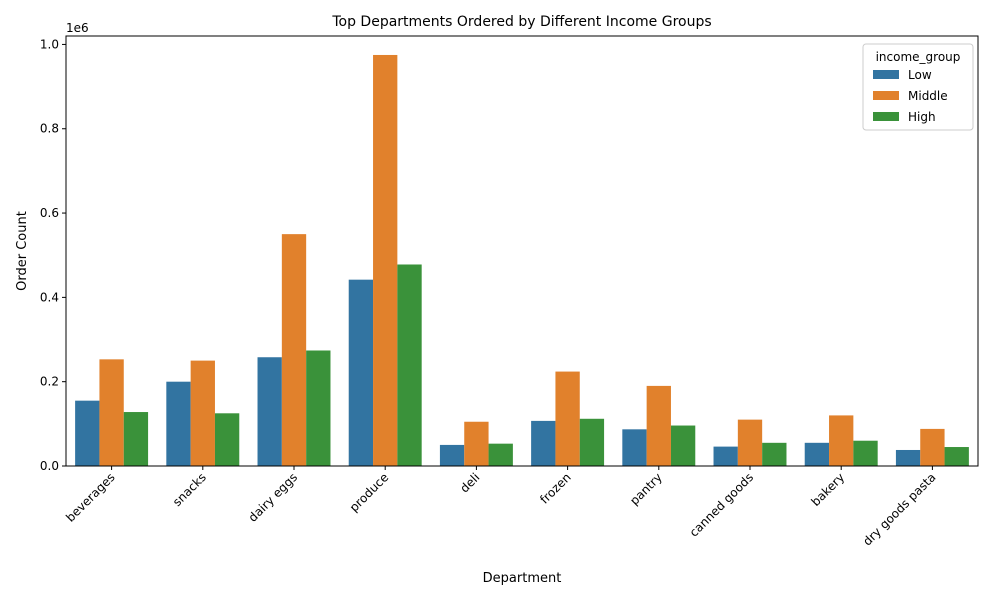  Describe the element at coordinates (956, 456) in the screenshot. I see `bar-high-dry-goods-pasta` at that location.